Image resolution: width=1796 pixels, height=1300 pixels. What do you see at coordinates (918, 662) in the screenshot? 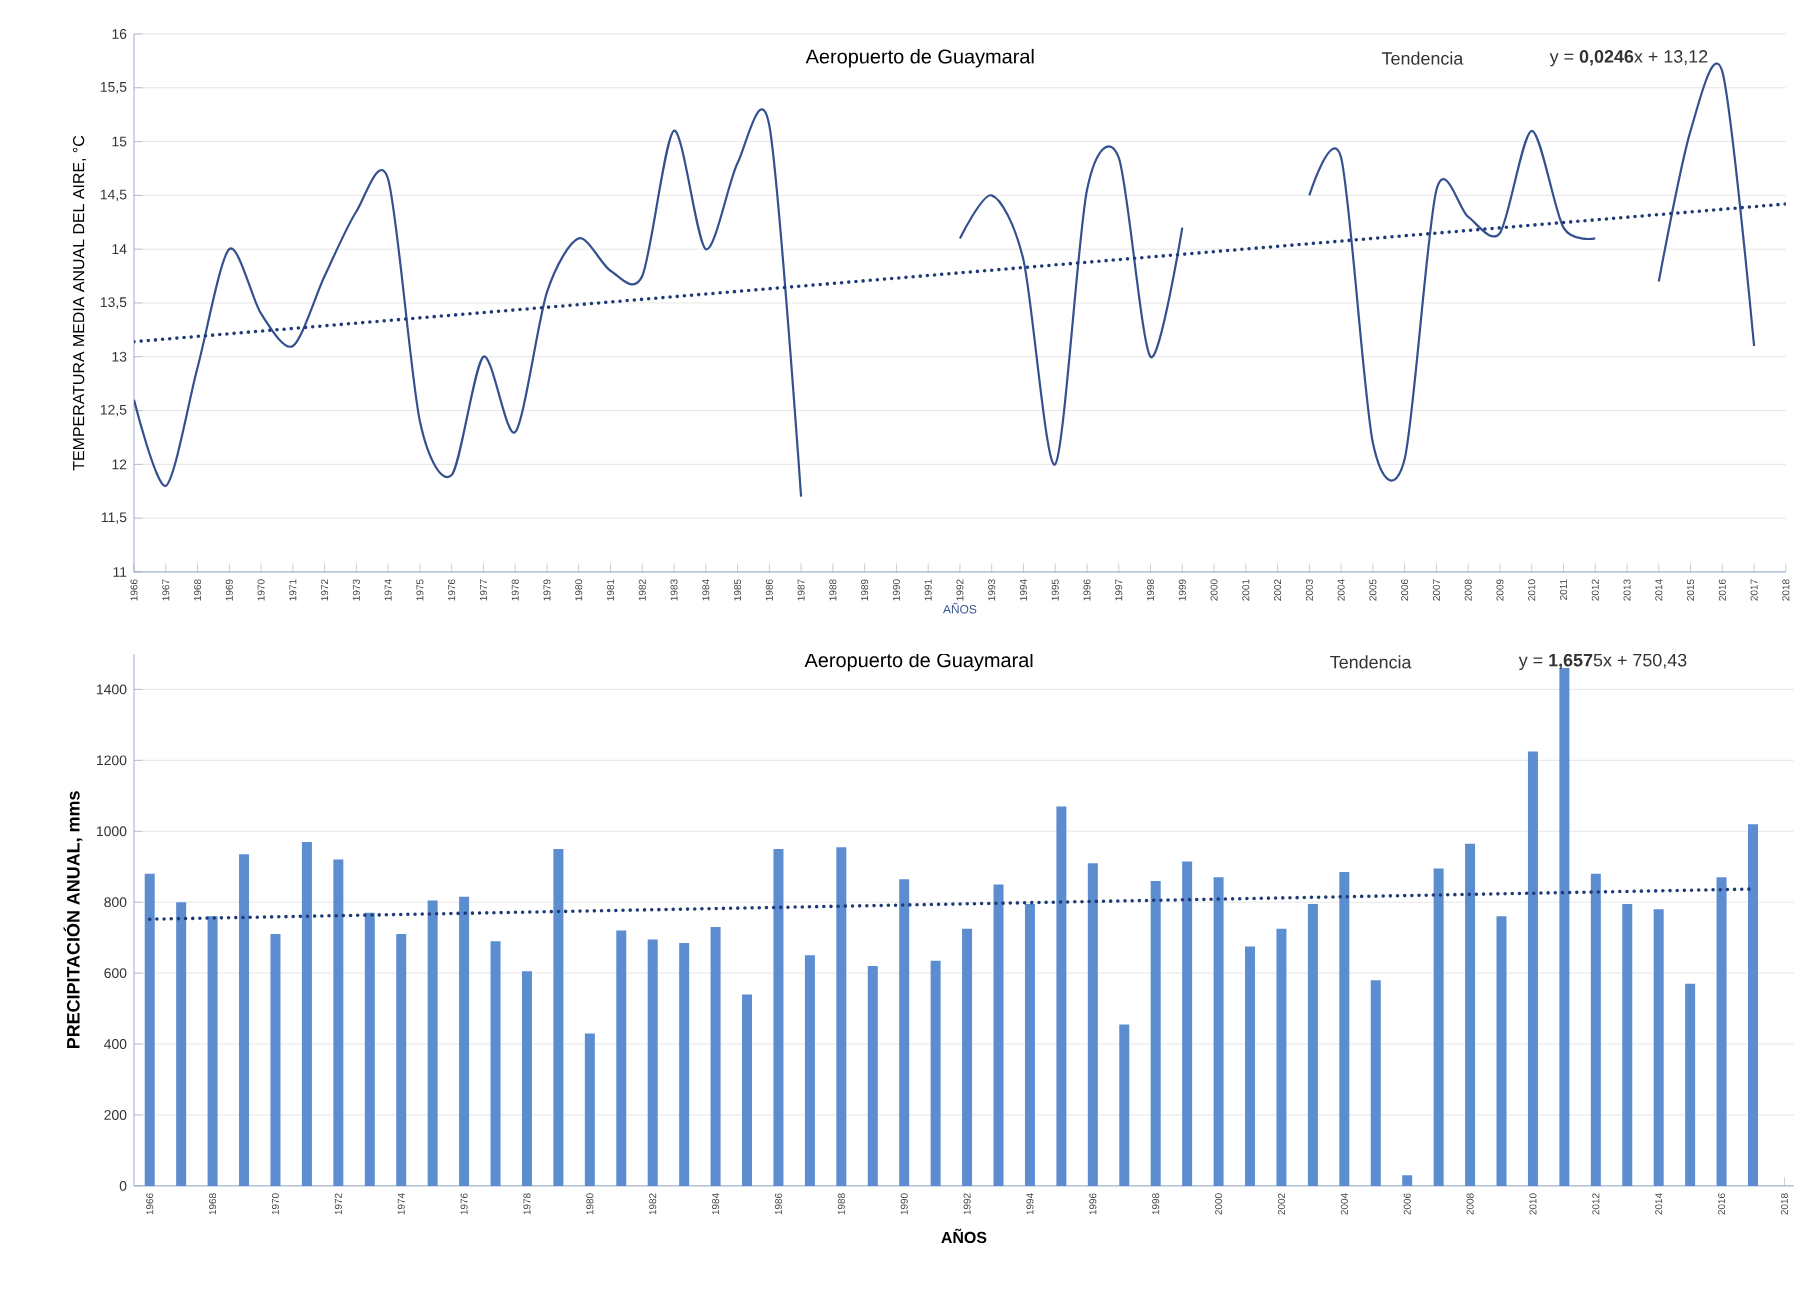
I see `chart-title: Aeropuerto de Guaymaral` at bounding box center [918, 662].